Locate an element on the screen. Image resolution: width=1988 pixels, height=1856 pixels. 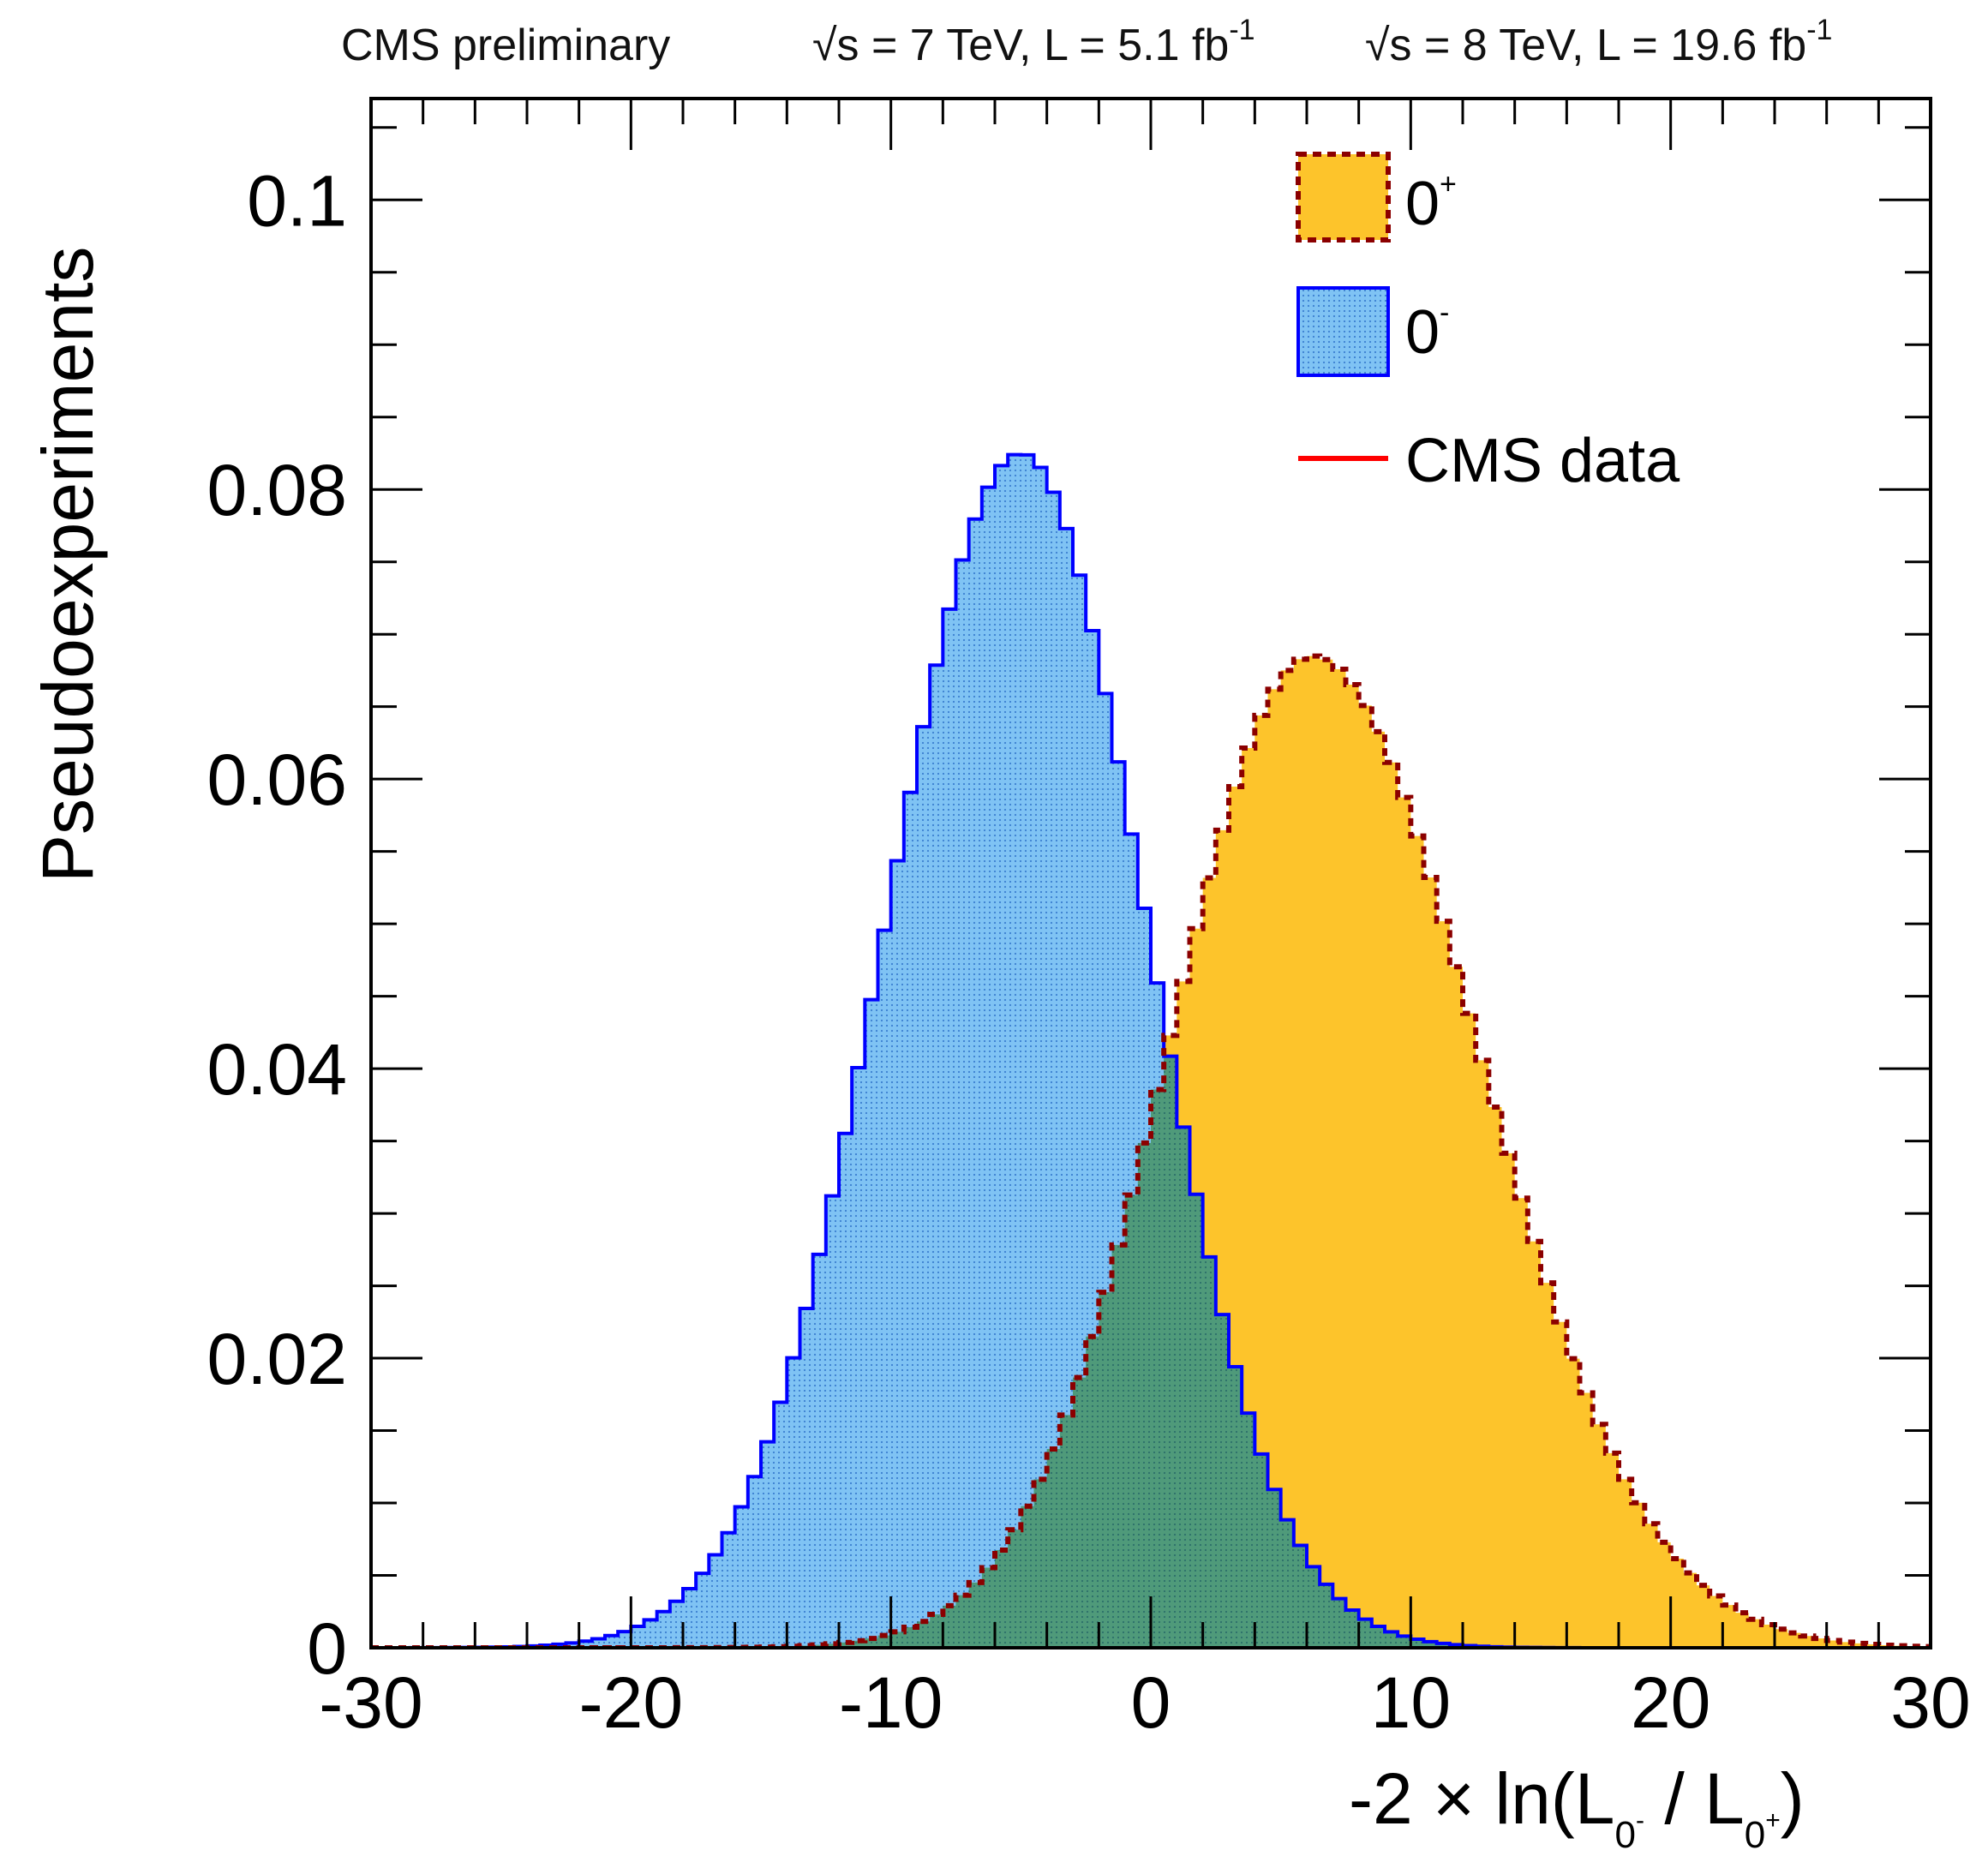
legend: 0+ 0- CMS data is located at coordinates (1488, 323).